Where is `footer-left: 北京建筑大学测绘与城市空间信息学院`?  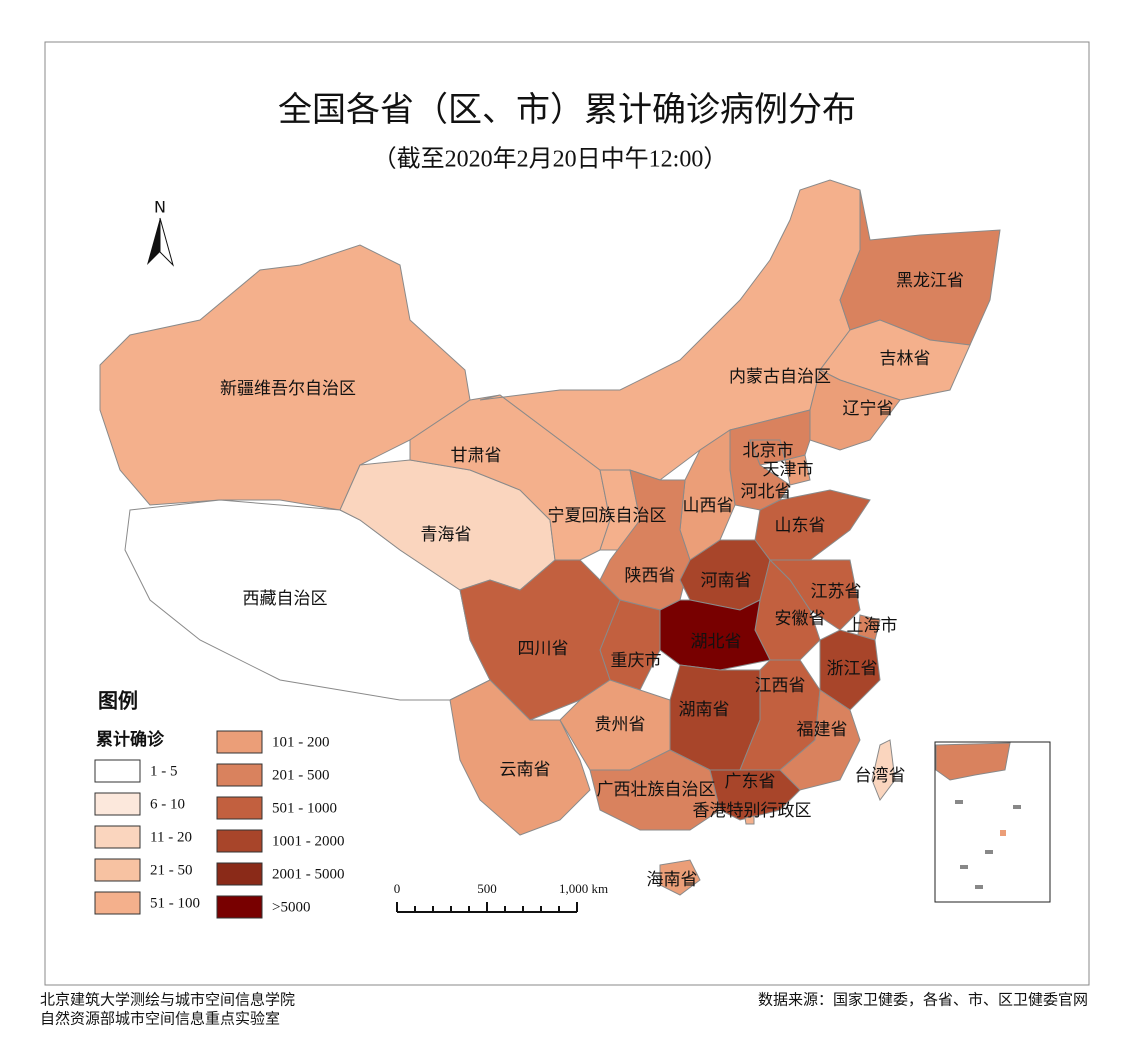
footer-left: 北京建筑大学测绘与城市空间信息学院 is located at coordinates (167, 999).